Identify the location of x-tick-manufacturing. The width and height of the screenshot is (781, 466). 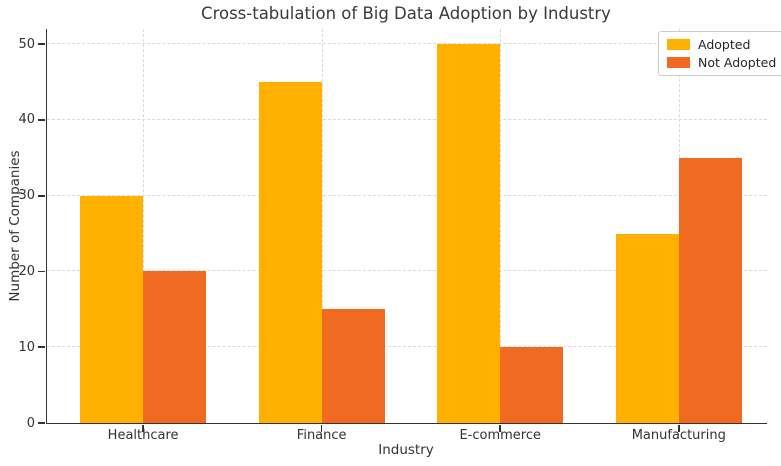
(679, 428).